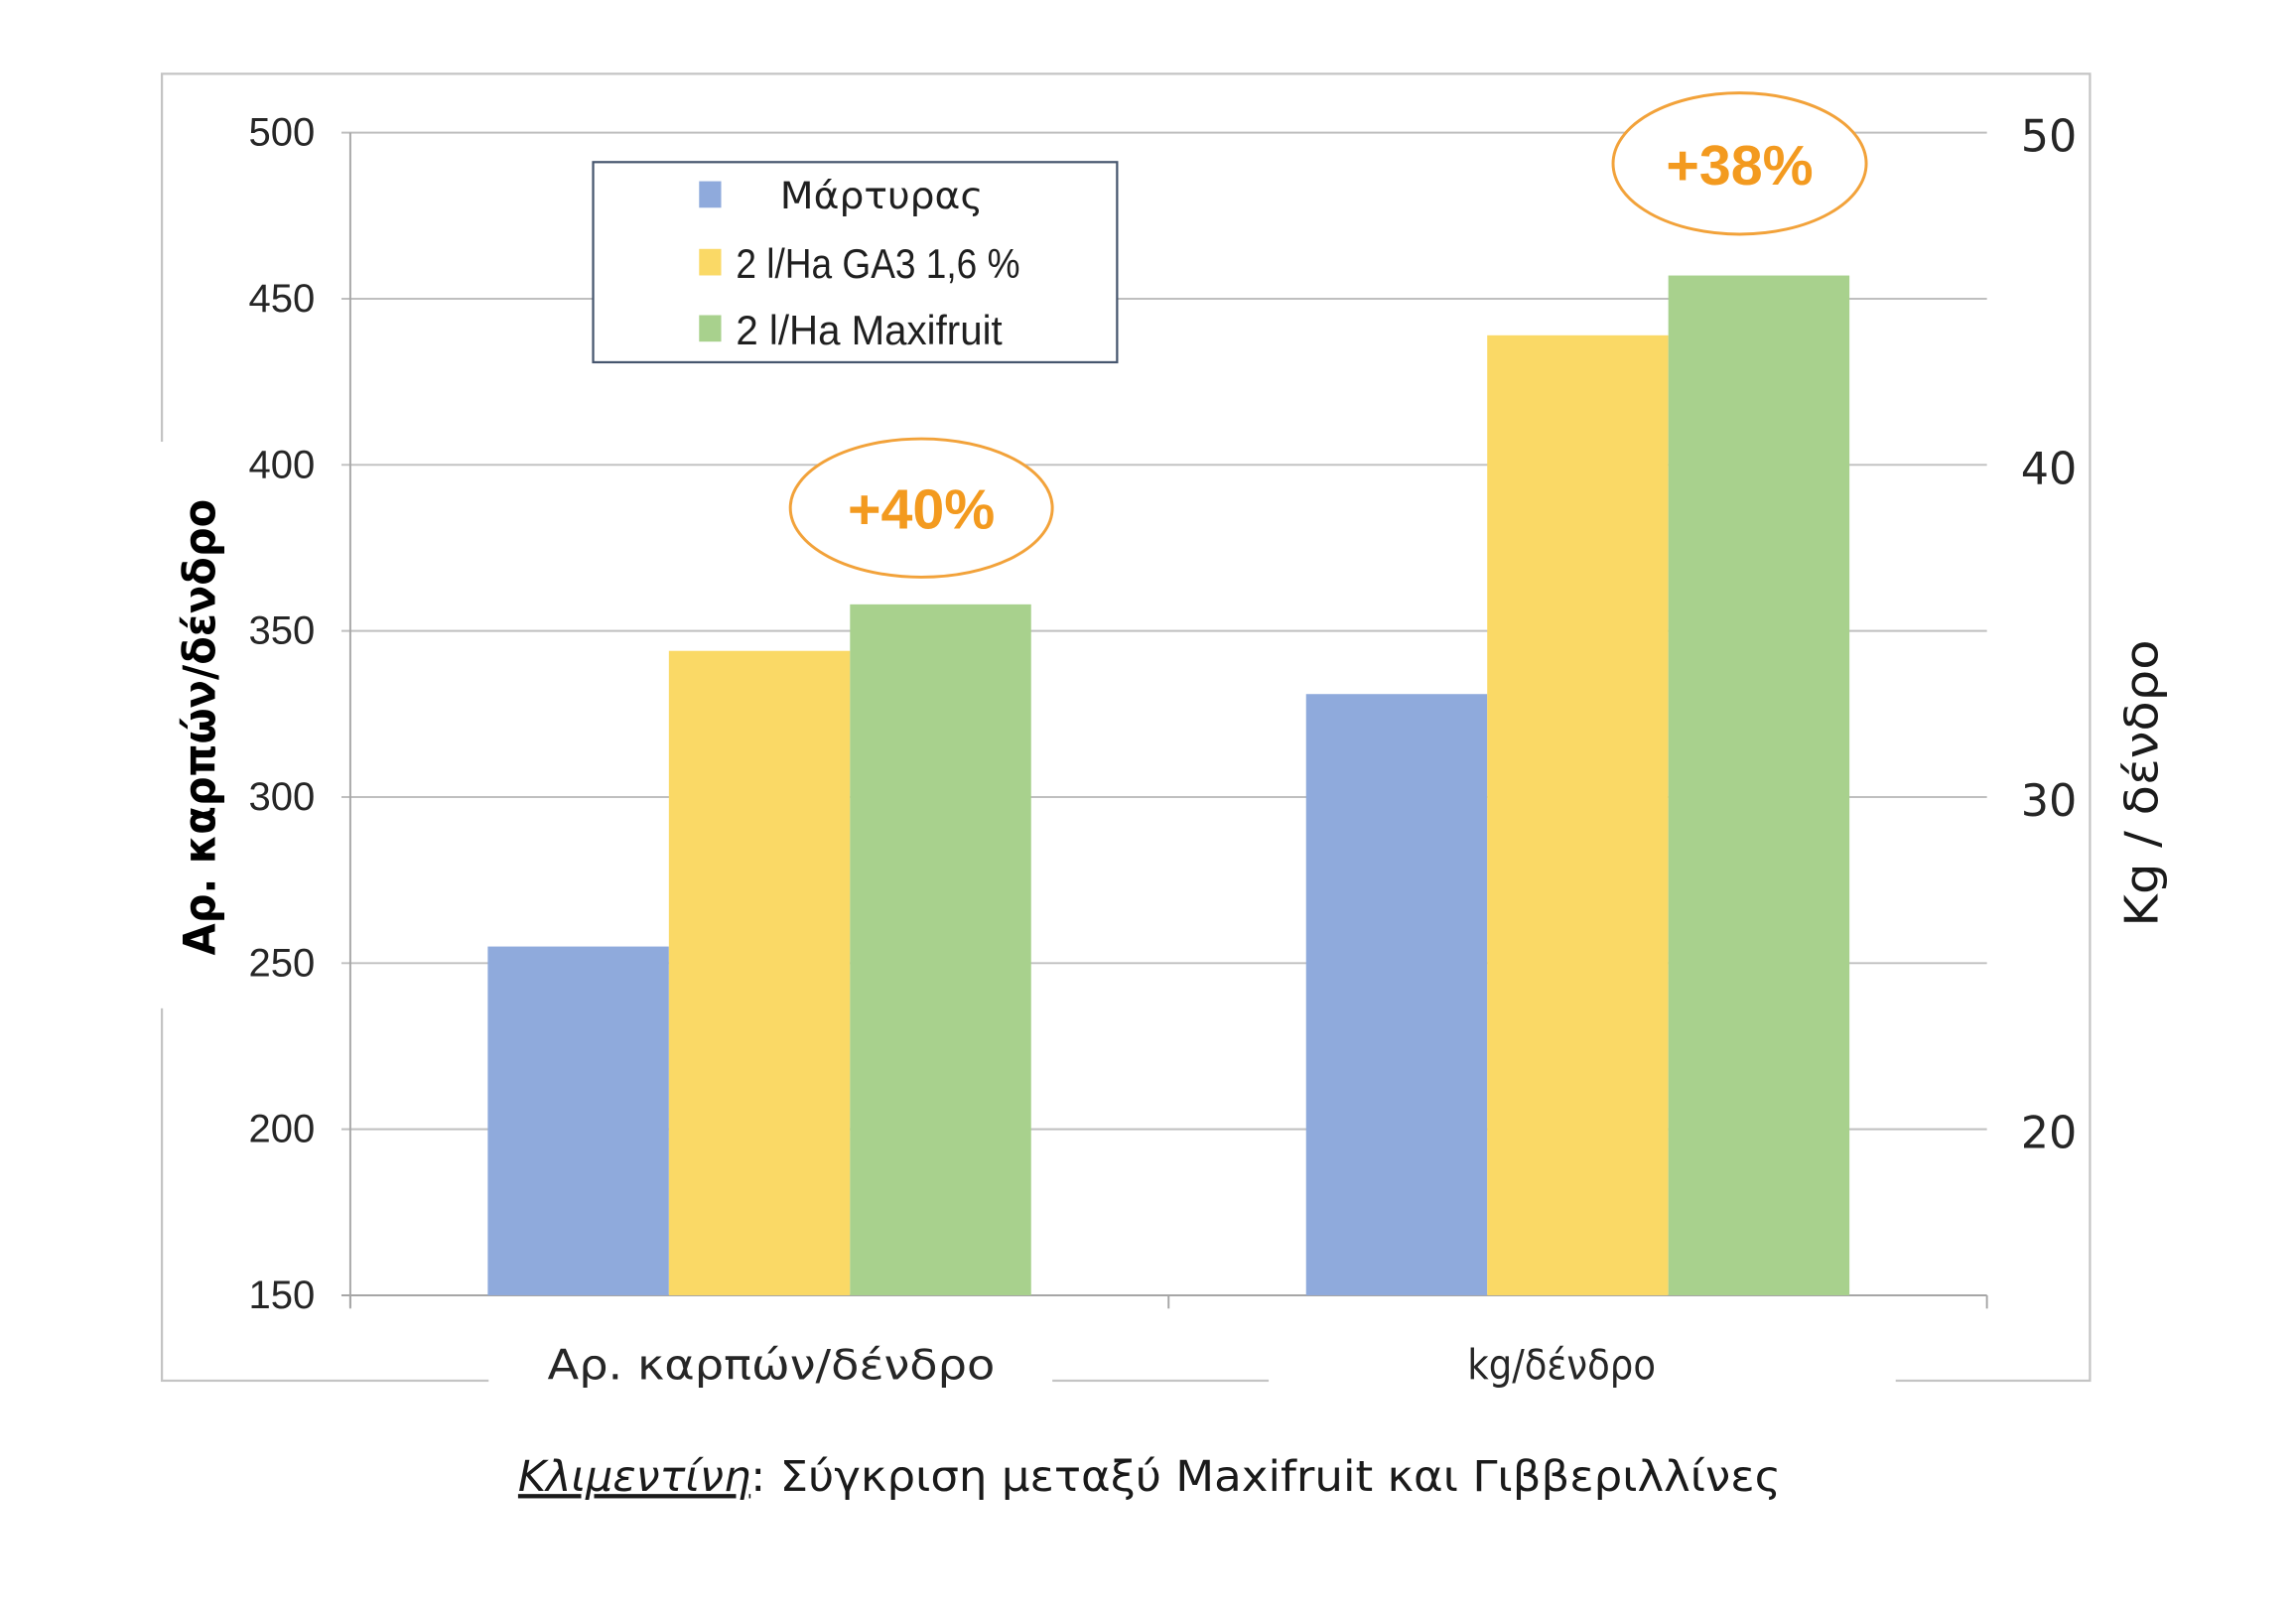 This screenshot has height=1609, width=2296. What do you see at coordinates (282, 963) in the screenshot?
I see `y-left-tick-label: 250` at bounding box center [282, 963].